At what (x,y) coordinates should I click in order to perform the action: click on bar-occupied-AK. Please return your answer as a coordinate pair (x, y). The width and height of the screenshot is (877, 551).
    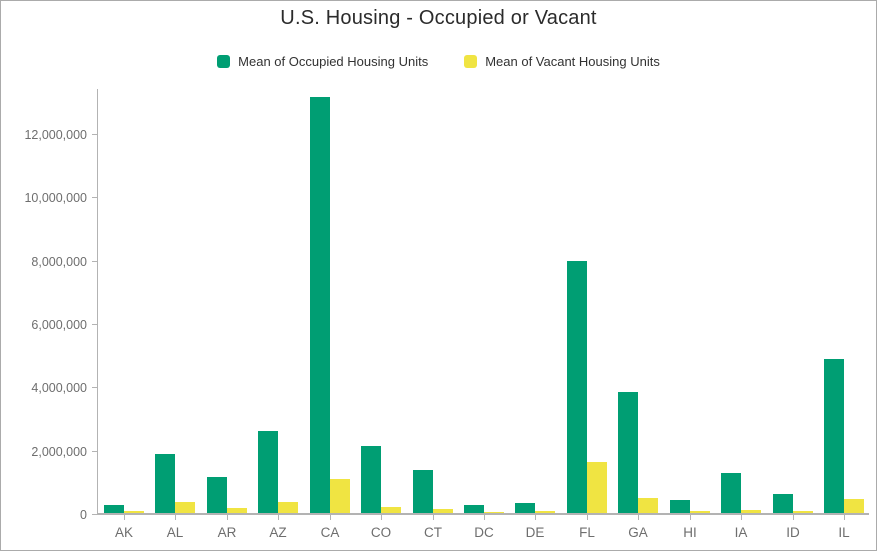
    Looking at the image, I should click on (114, 509).